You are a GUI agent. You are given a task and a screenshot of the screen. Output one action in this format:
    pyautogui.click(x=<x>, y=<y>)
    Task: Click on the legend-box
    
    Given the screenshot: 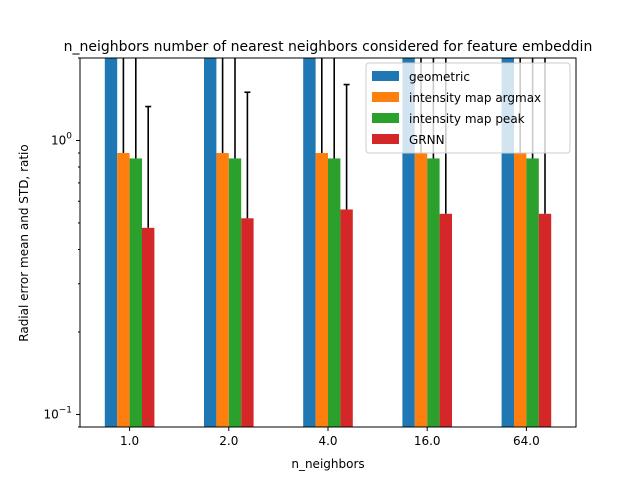 What is the action you would take?
    pyautogui.click(x=468, y=108)
    